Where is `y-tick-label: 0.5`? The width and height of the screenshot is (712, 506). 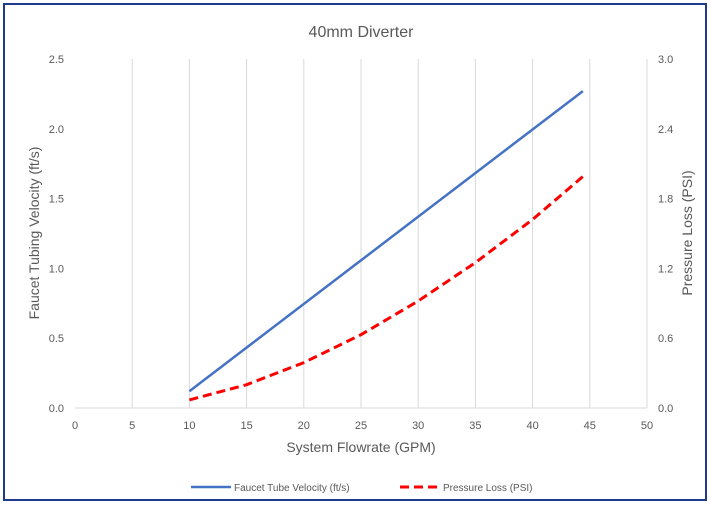 y-tick-label: 0.5 is located at coordinates (56, 339).